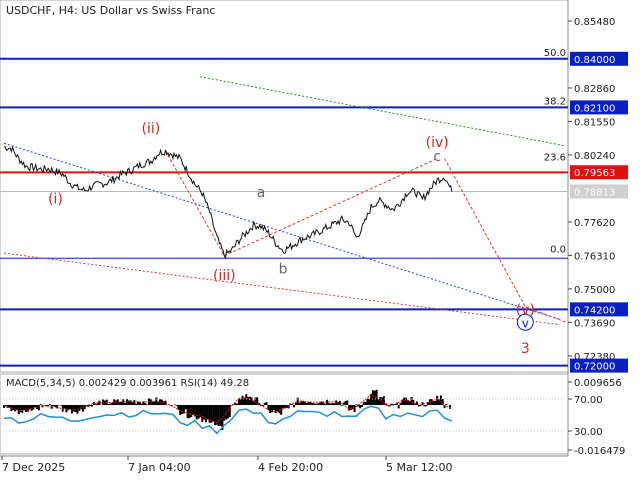 Image resolution: width=640 pixels, height=480 pixels. What do you see at coordinates (33, 467) in the screenshot?
I see `x-tick-0: 7 Dec 2025` at bounding box center [33, 467].